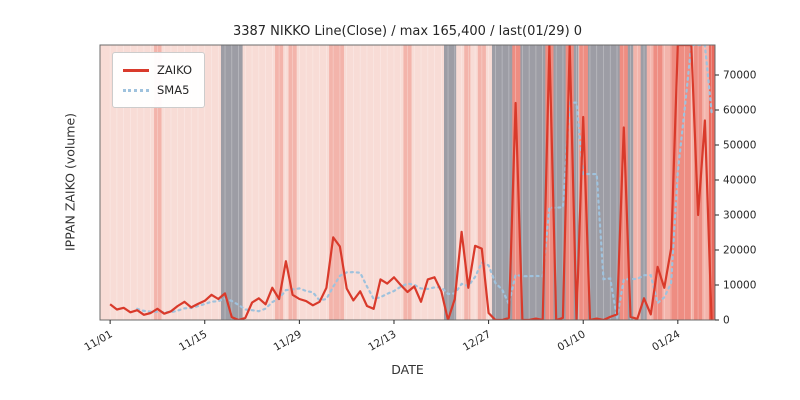  Describe the element at coordinates (739, 181) in the screenshot. I see `y-tick-label: 40000` at that location.